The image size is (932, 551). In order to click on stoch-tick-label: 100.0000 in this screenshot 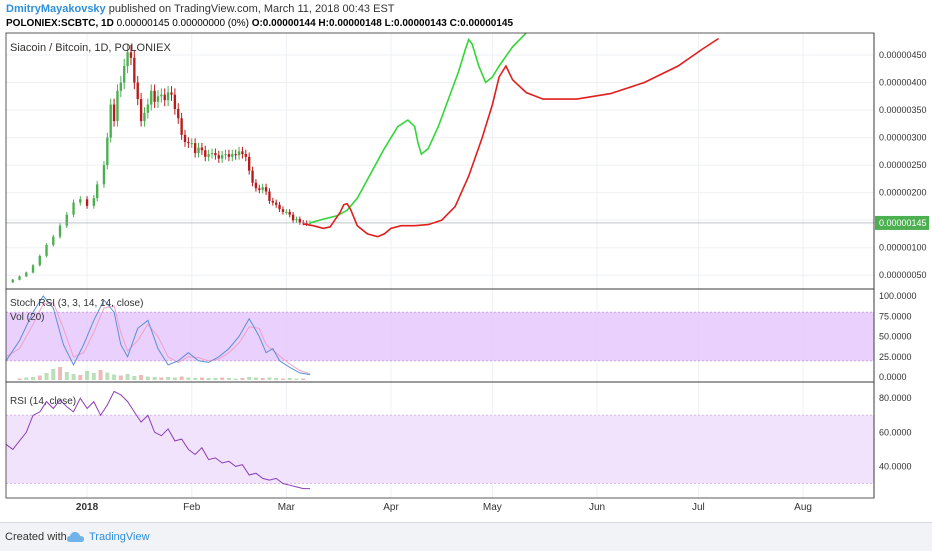, I will do `click(898, 296)`.